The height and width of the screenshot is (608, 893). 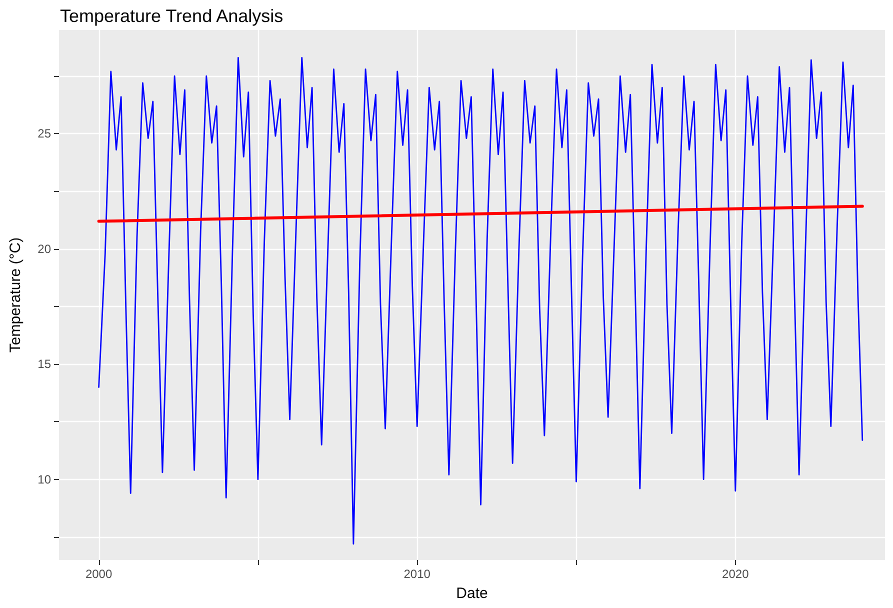 What do you see at coordinates (172, 16) in the screenshot?
I see `chart-title: Temperature Trend Analysis` at bounding box center [172, 16].